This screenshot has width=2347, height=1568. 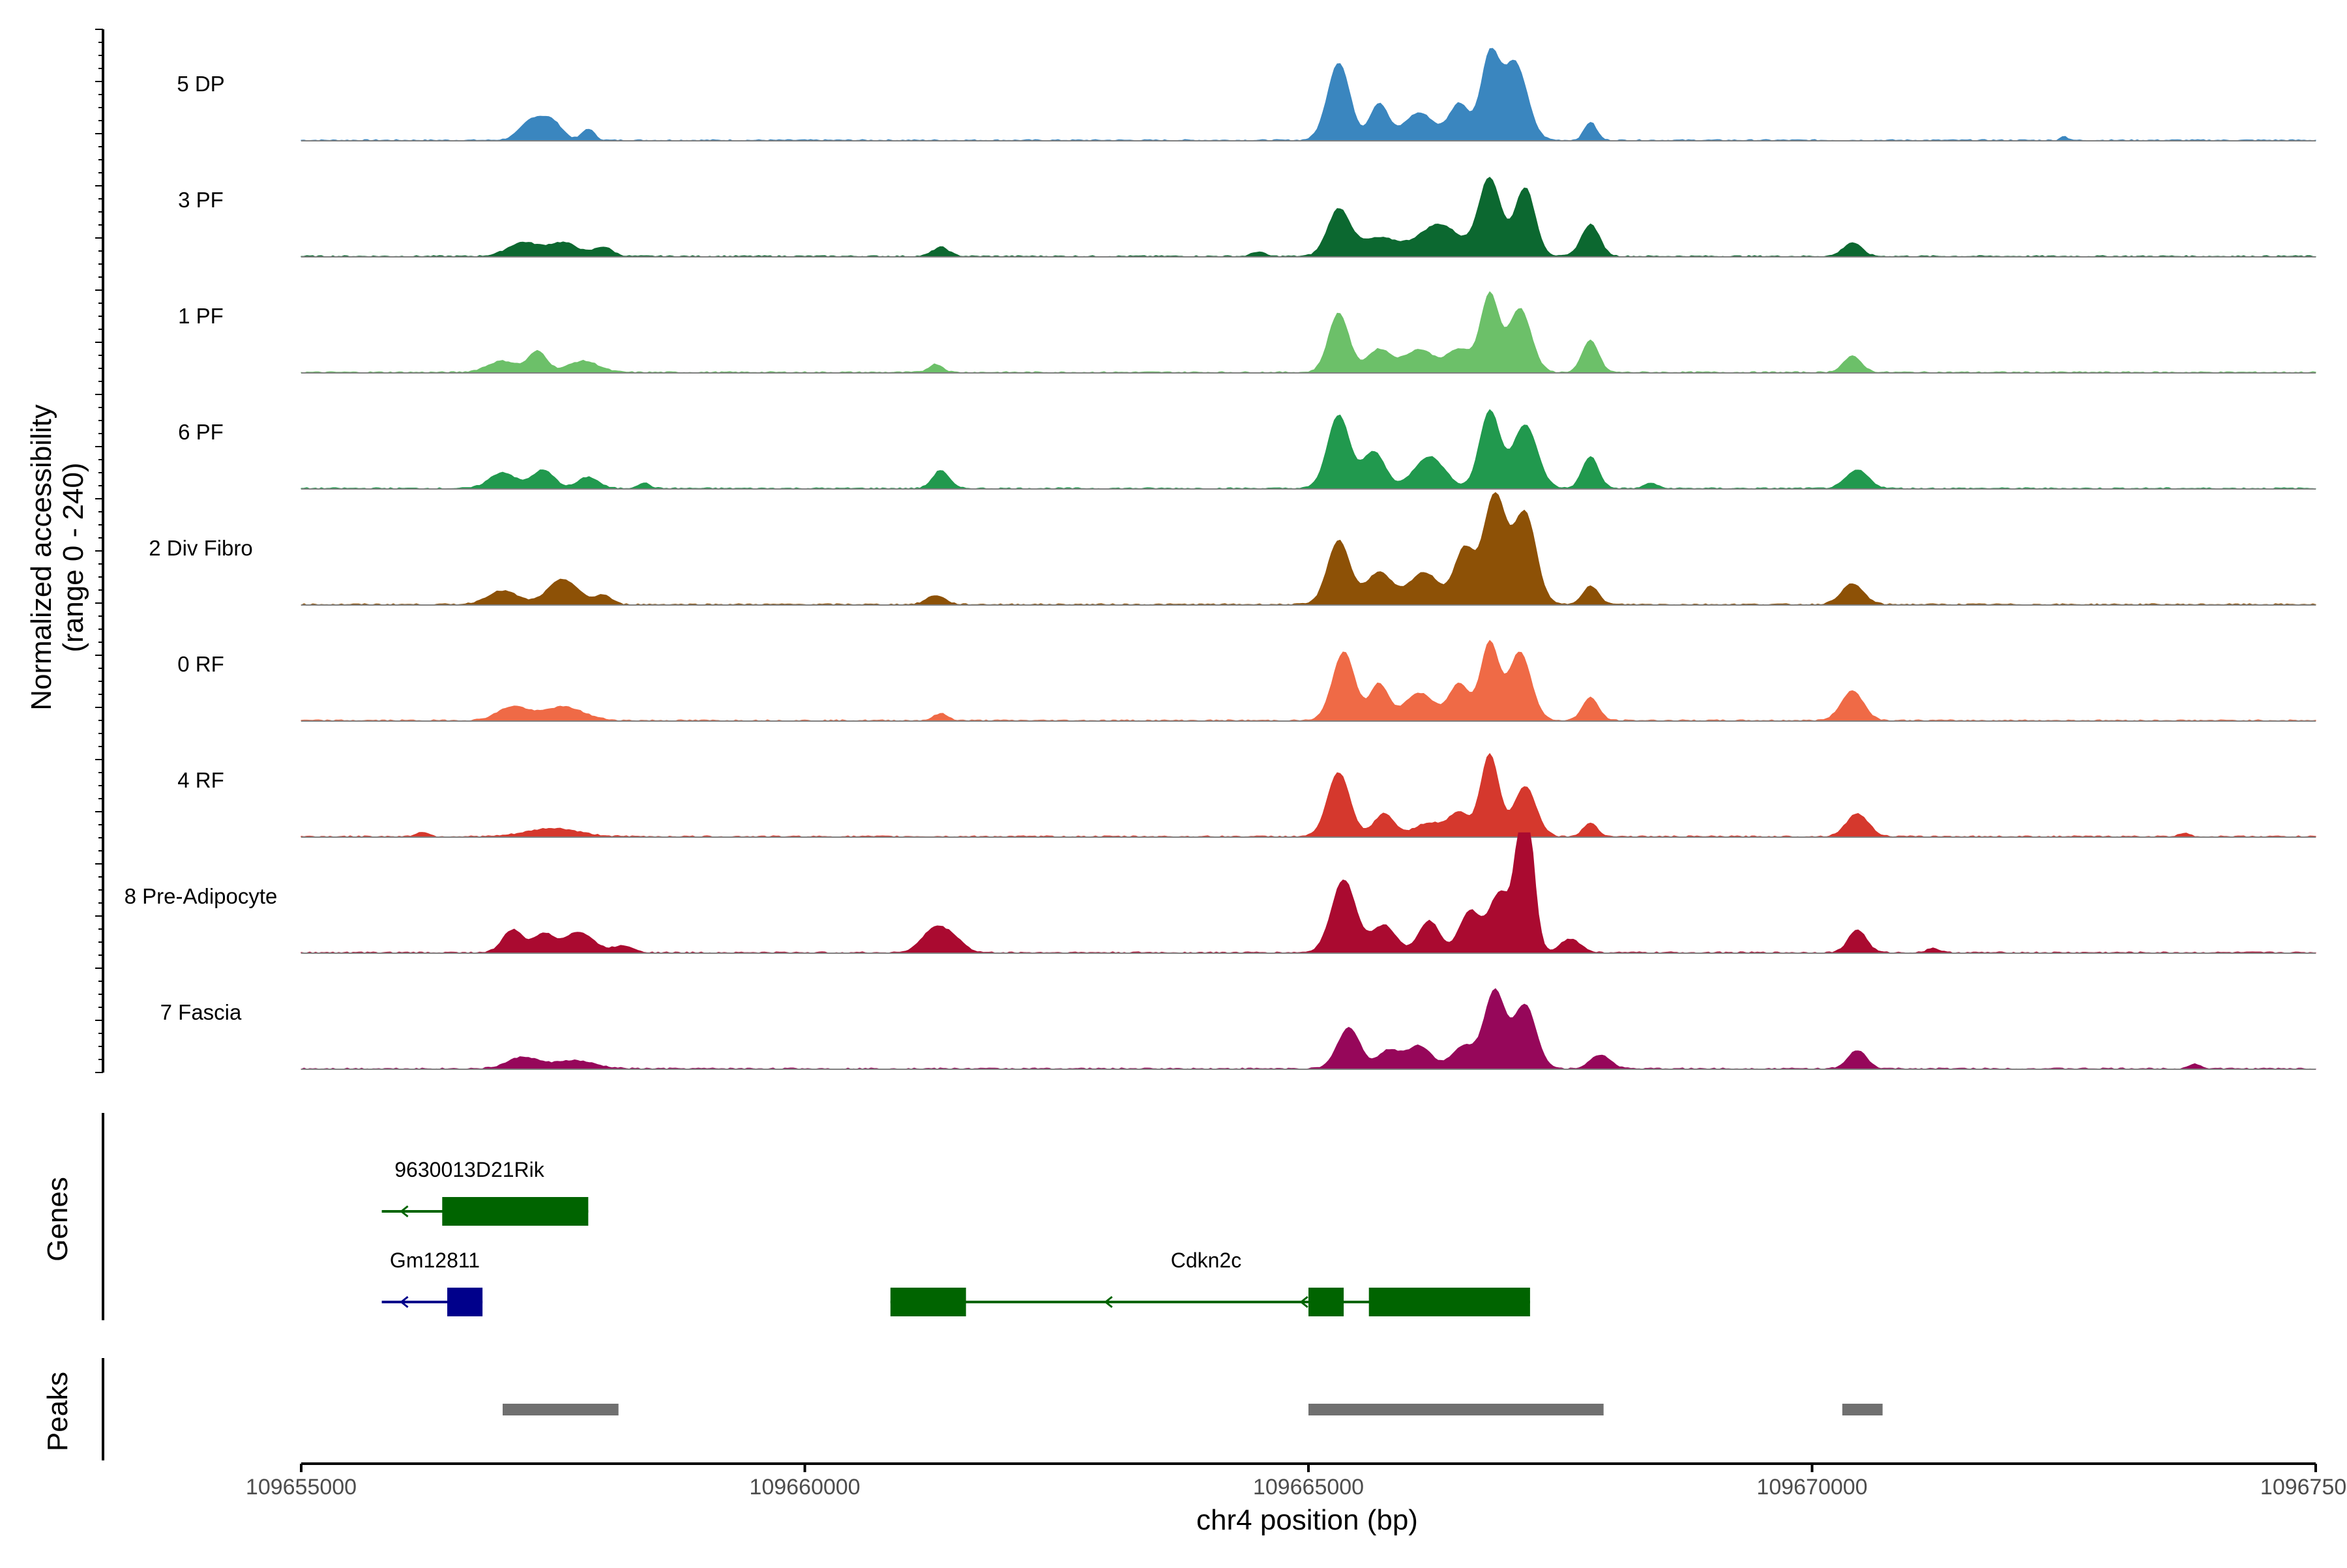 I want to click on track-label: 5 DP, so click(x=200, y=84).